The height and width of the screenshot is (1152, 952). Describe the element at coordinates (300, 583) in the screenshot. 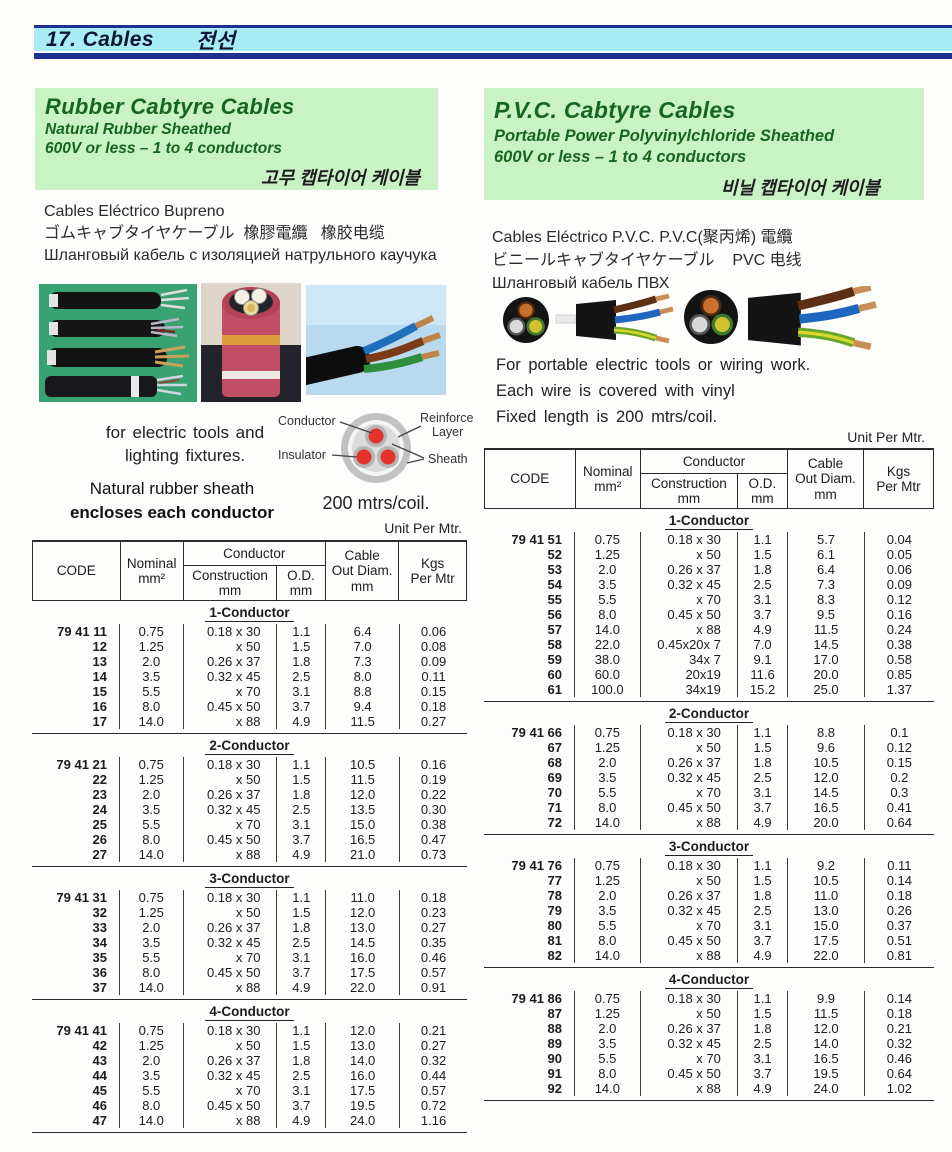

I see `header-od: O.D. mm` at that location.